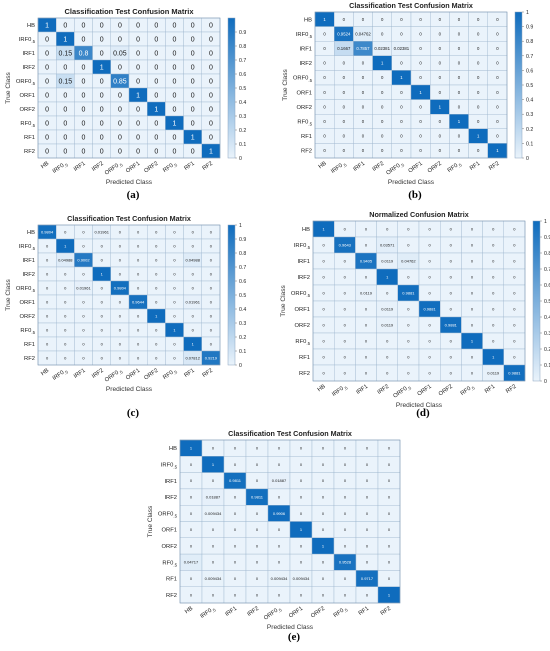 The width and height of the screenshot is (550, 651). Describe the element at coordinates (253, 612) in the screenshot. I see `x-tick-label: IRF2` at that location.